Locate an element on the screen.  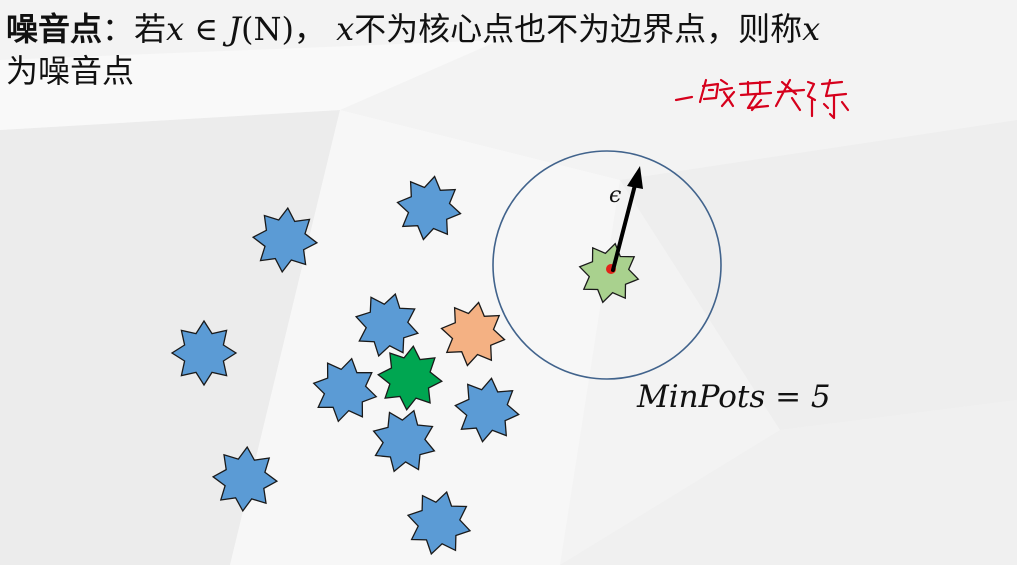
definition-tail: 为噪音点 is located at coordinates (70, 71).